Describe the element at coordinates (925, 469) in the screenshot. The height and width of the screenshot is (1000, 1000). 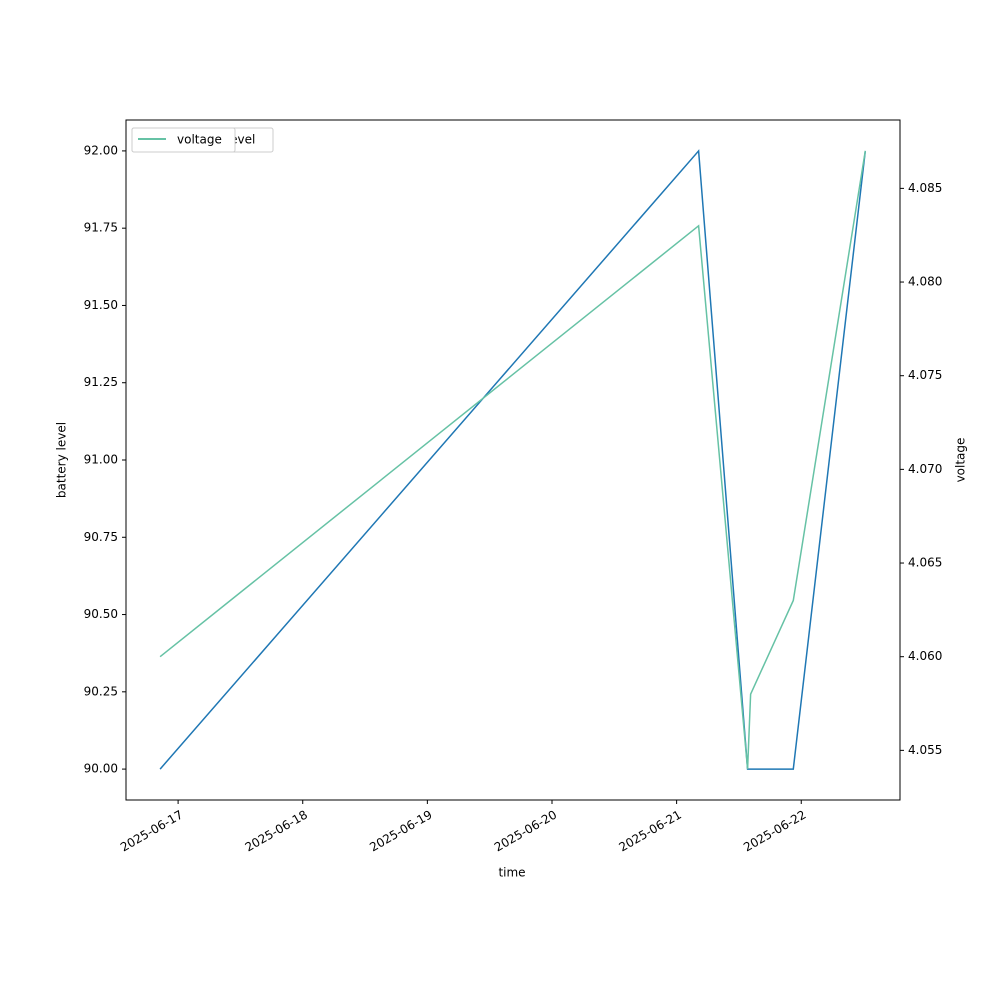
I see `y2-tick-label: 4.070` at that location.